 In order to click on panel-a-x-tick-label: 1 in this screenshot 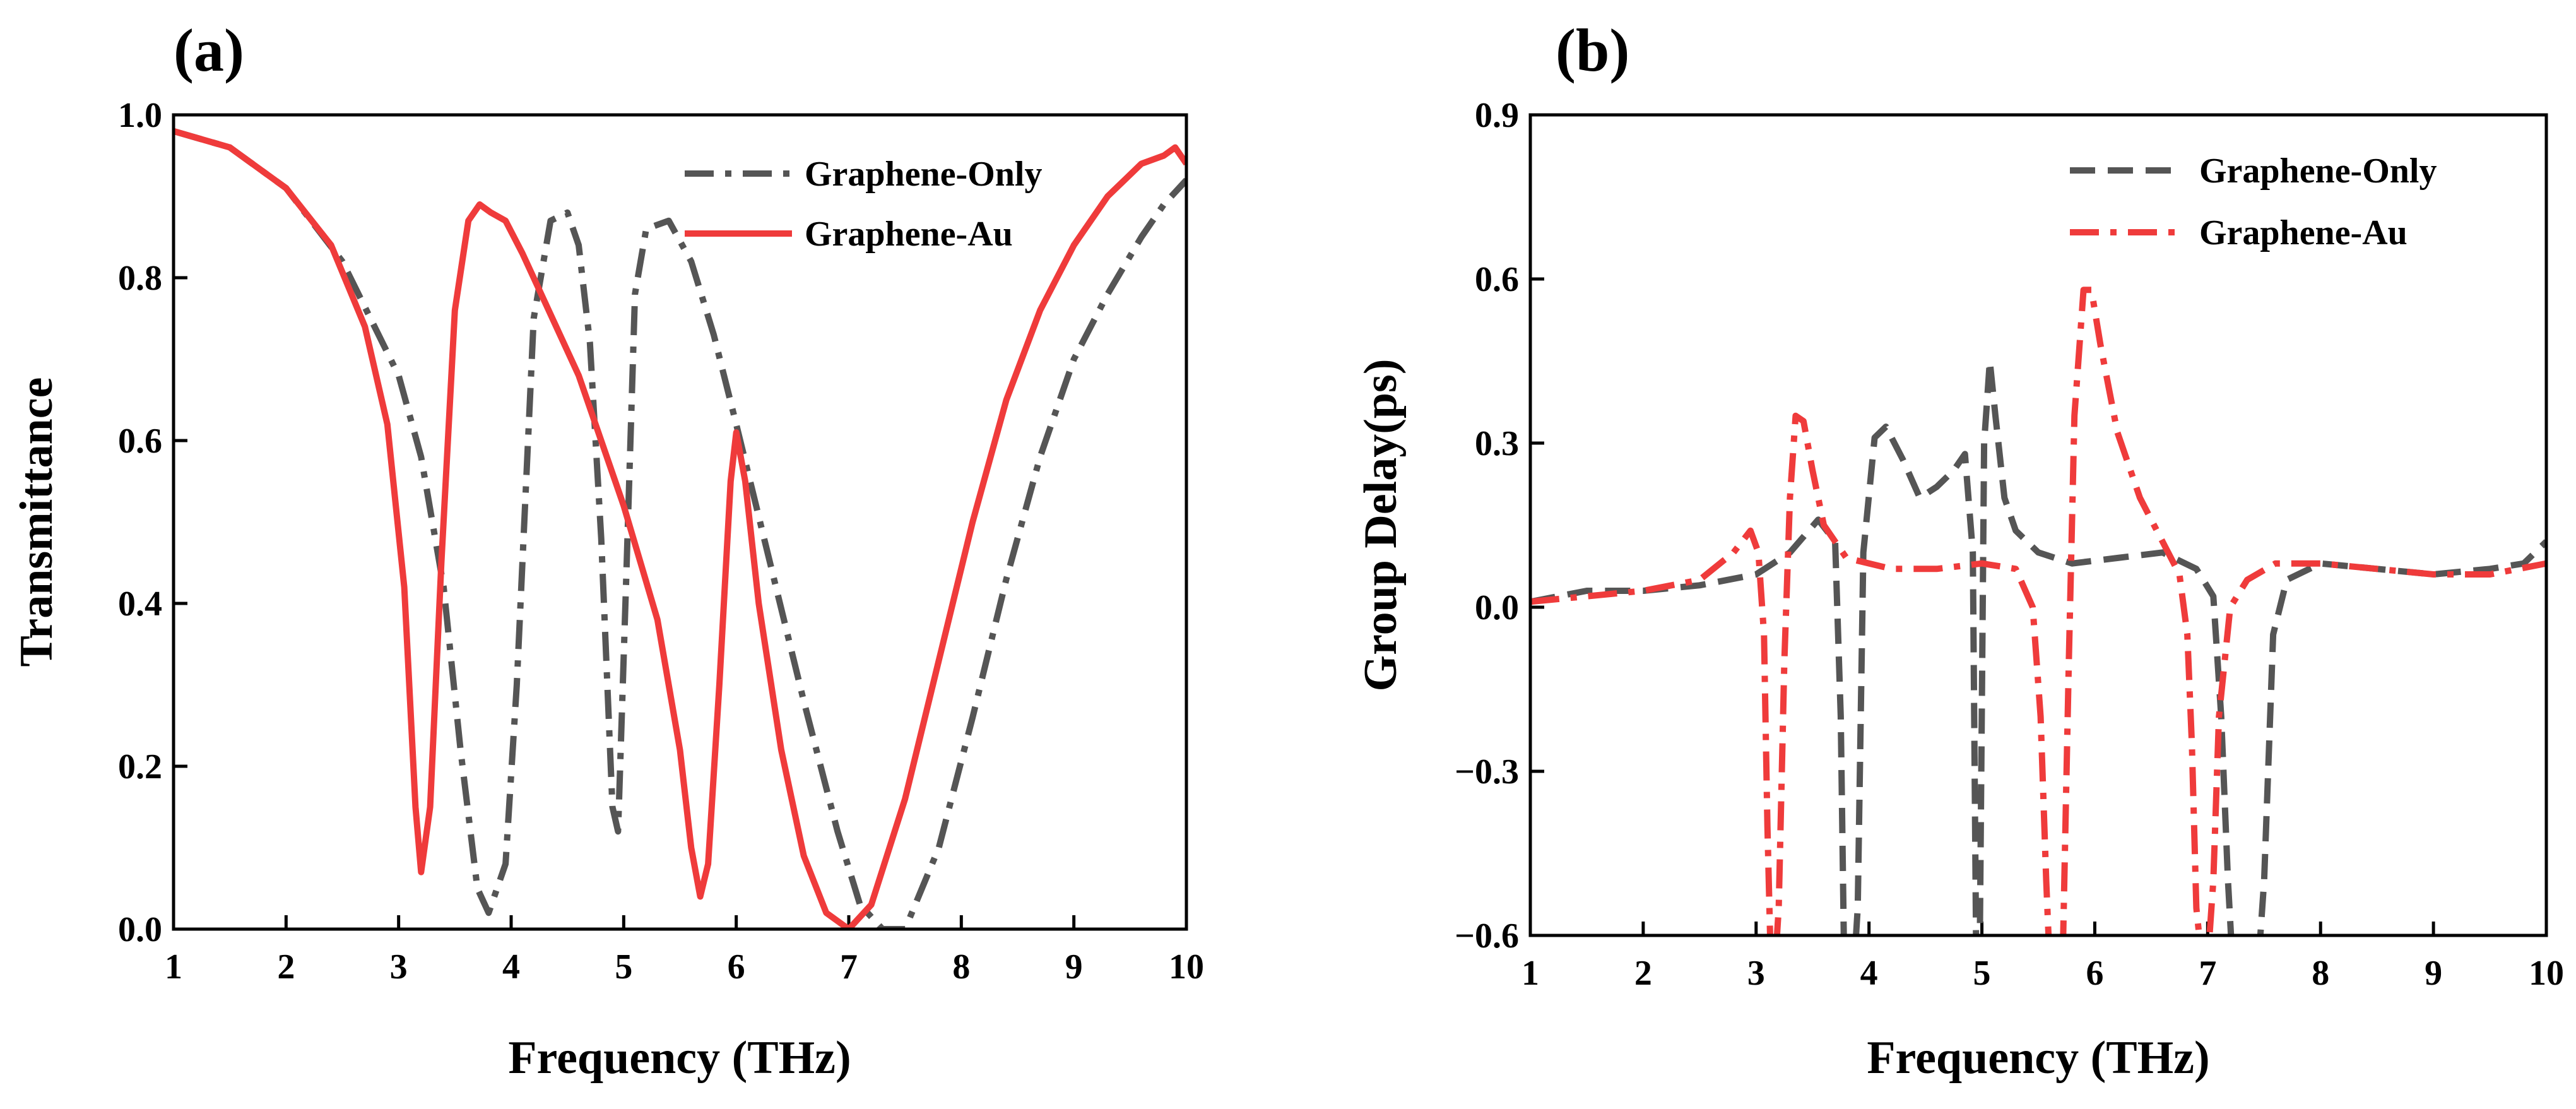, I will do `click(173, 967)`.